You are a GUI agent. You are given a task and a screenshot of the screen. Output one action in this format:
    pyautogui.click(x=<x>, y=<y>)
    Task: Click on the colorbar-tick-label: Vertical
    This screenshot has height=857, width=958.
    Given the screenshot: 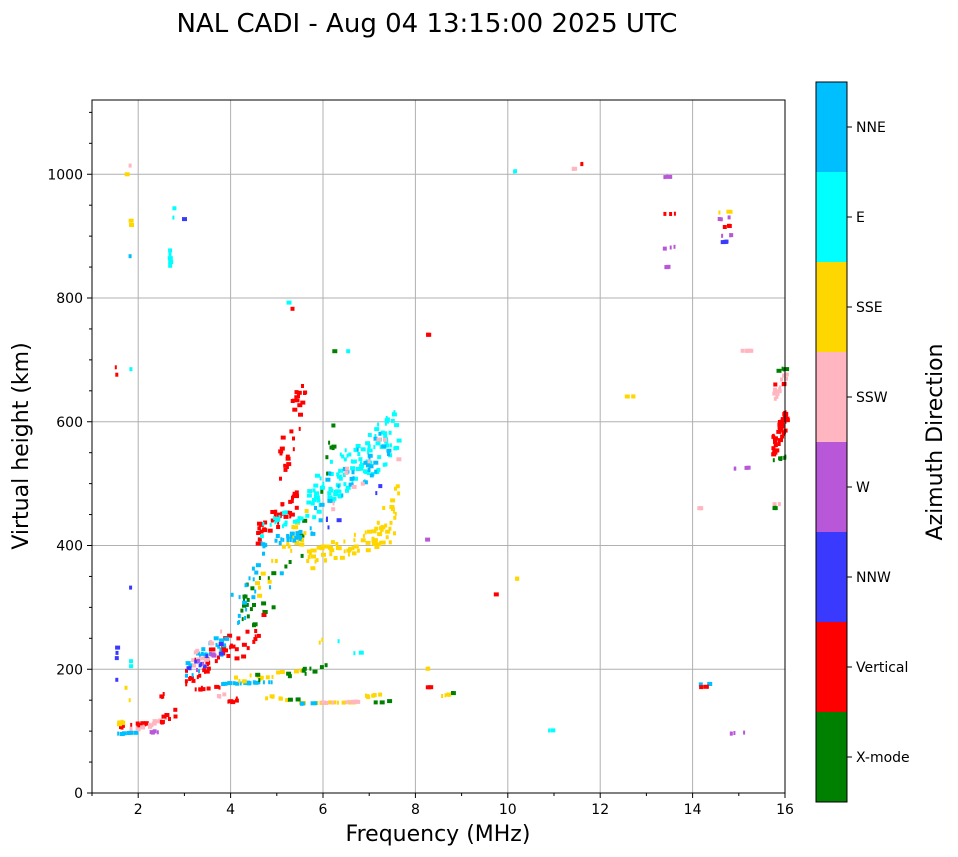 What is the action you would take?
    pyautogui.click(x=882, y=668)
    